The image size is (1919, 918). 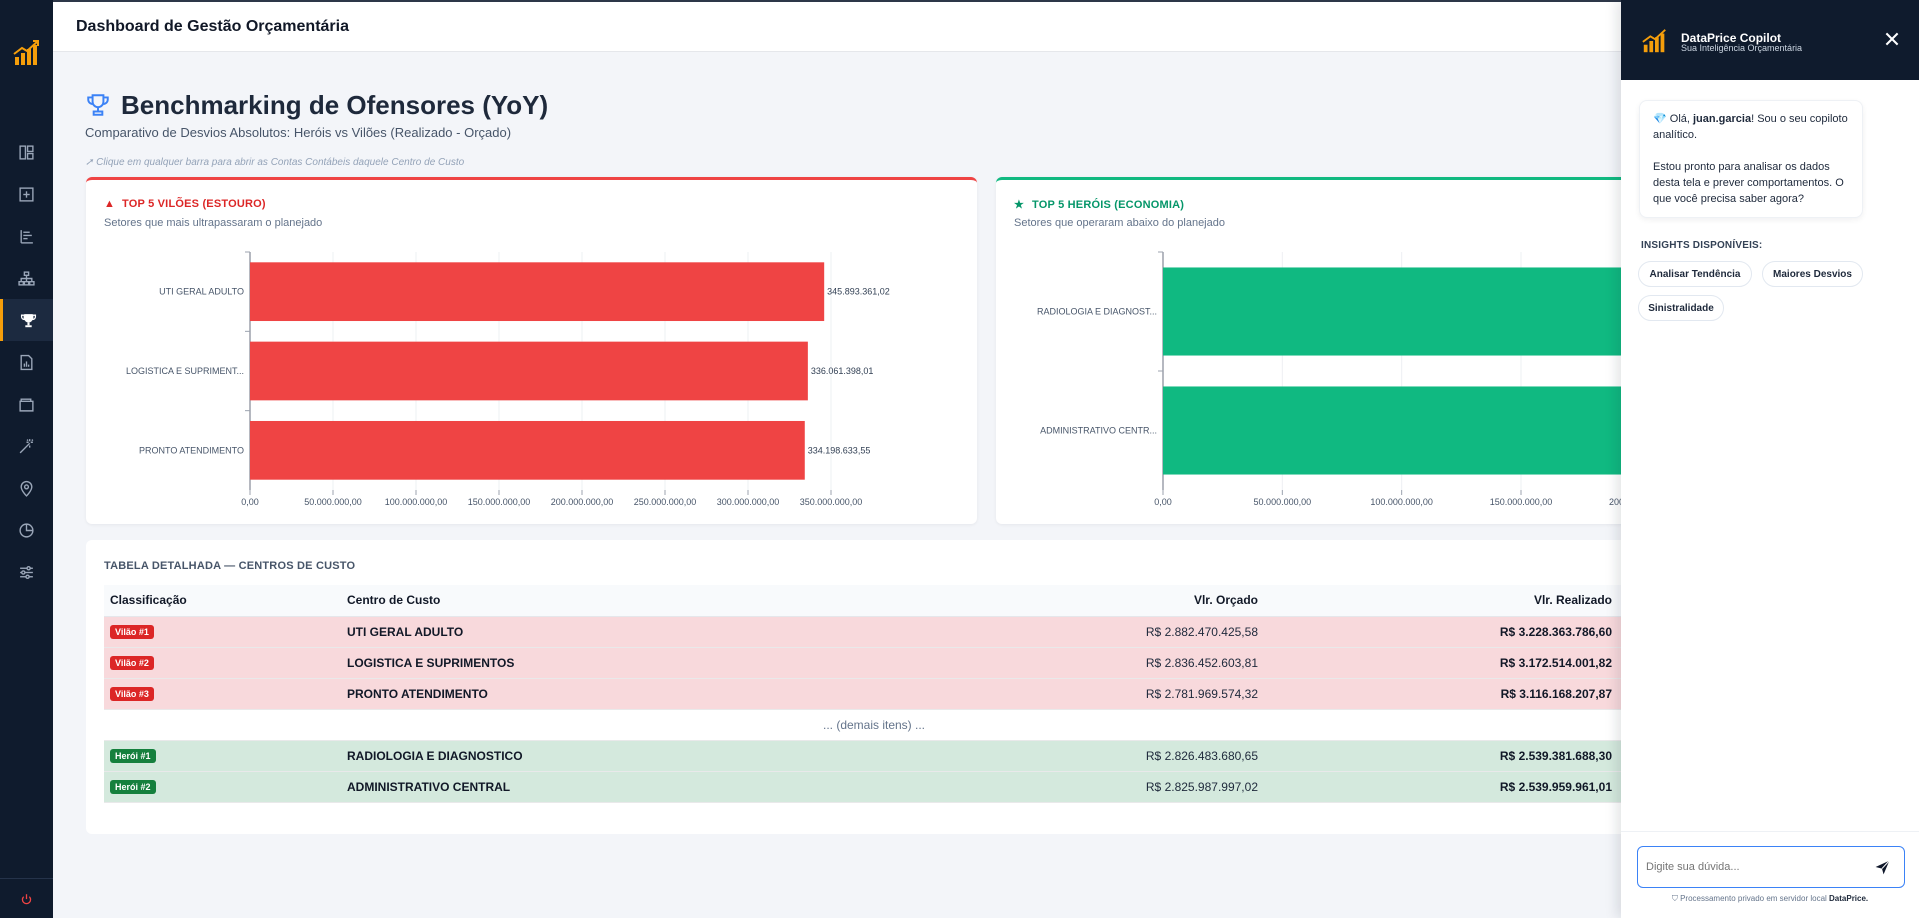 I want to click on logout-button, so click(x=26, y=899).